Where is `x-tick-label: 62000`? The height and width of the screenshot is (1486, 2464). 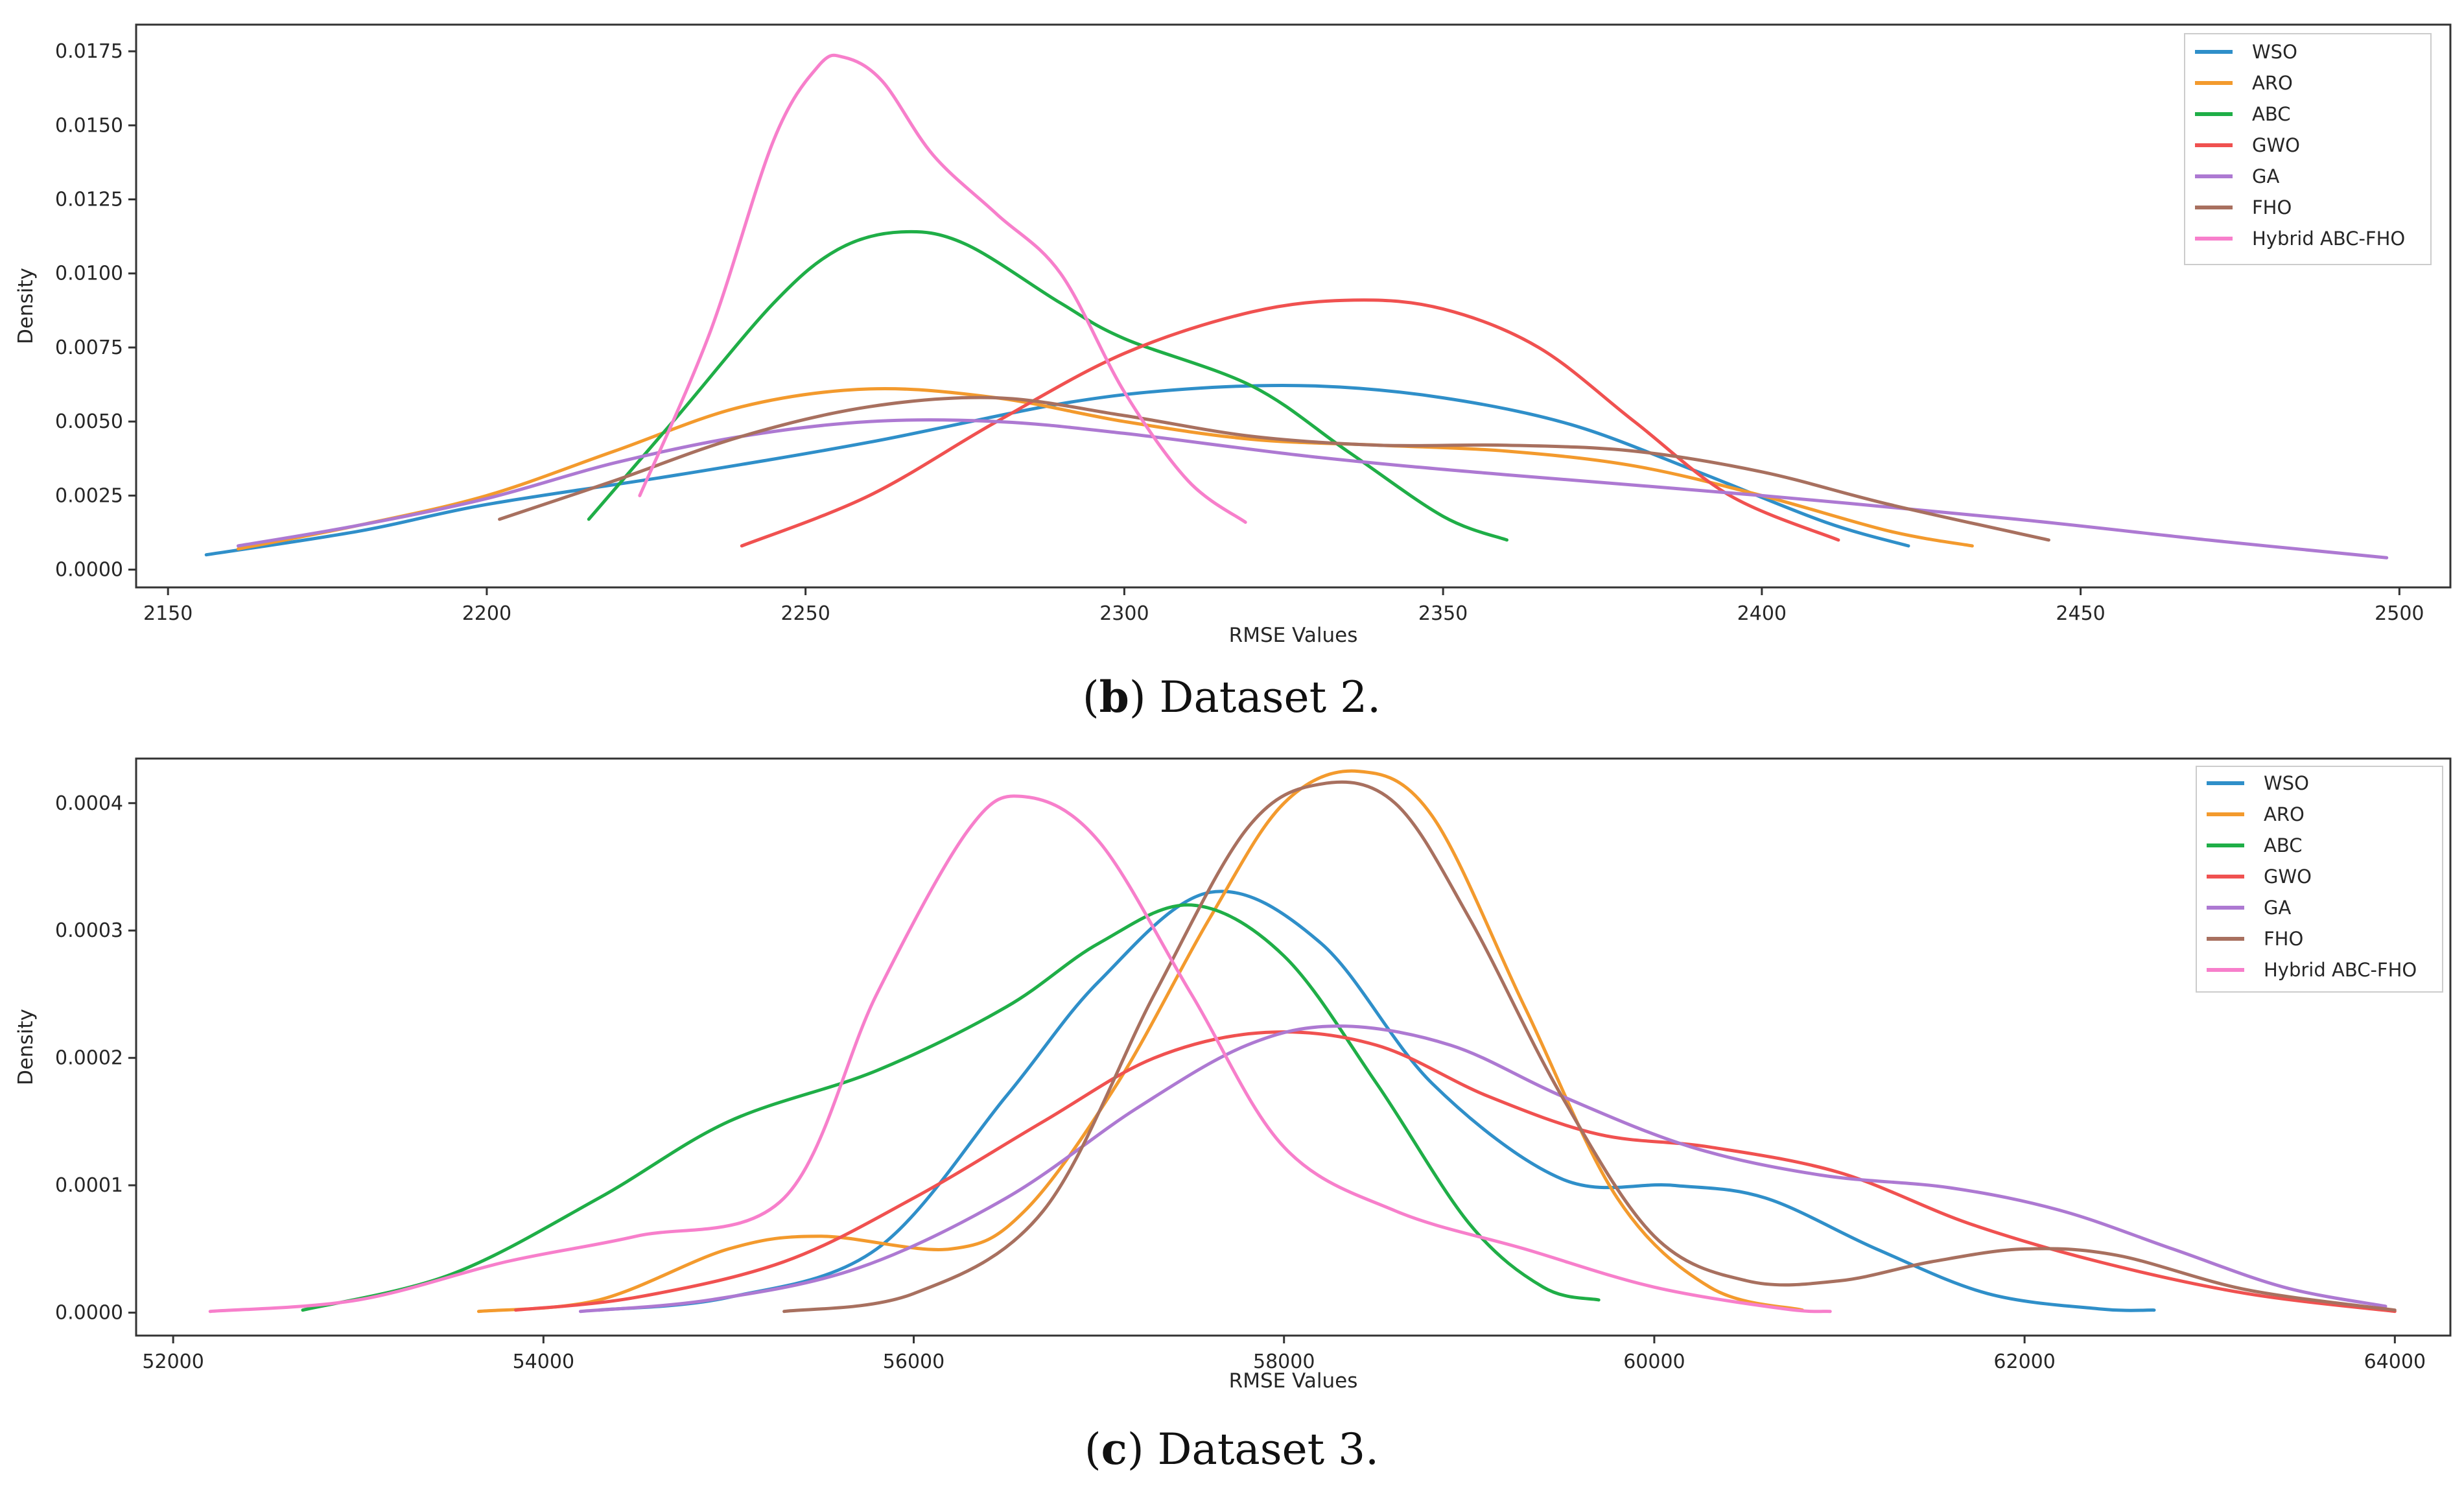 x-tick-label: 62000 is located at coordinates (2024, 1362).